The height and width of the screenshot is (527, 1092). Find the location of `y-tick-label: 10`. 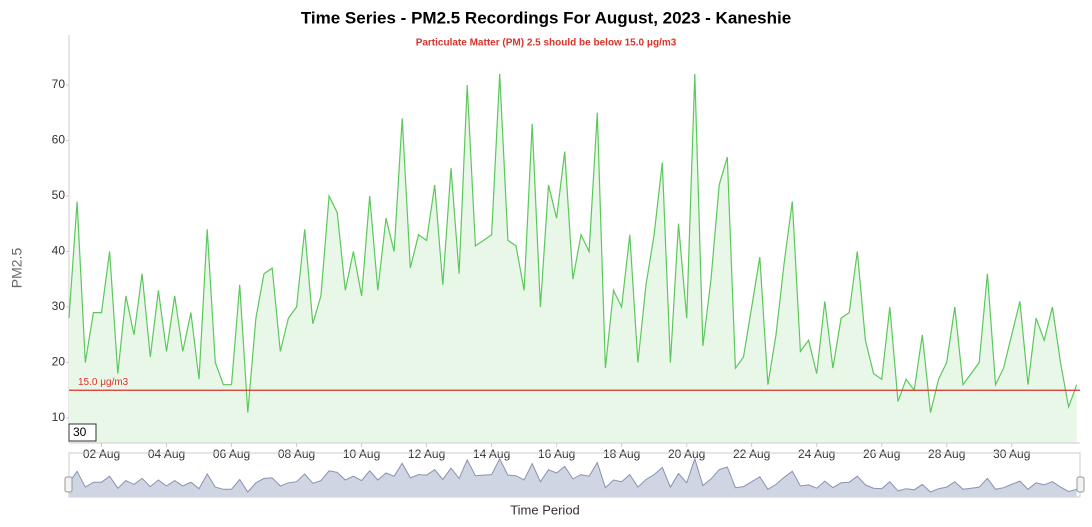

y-tick-label: 10 is located at coordinates (59, 417).